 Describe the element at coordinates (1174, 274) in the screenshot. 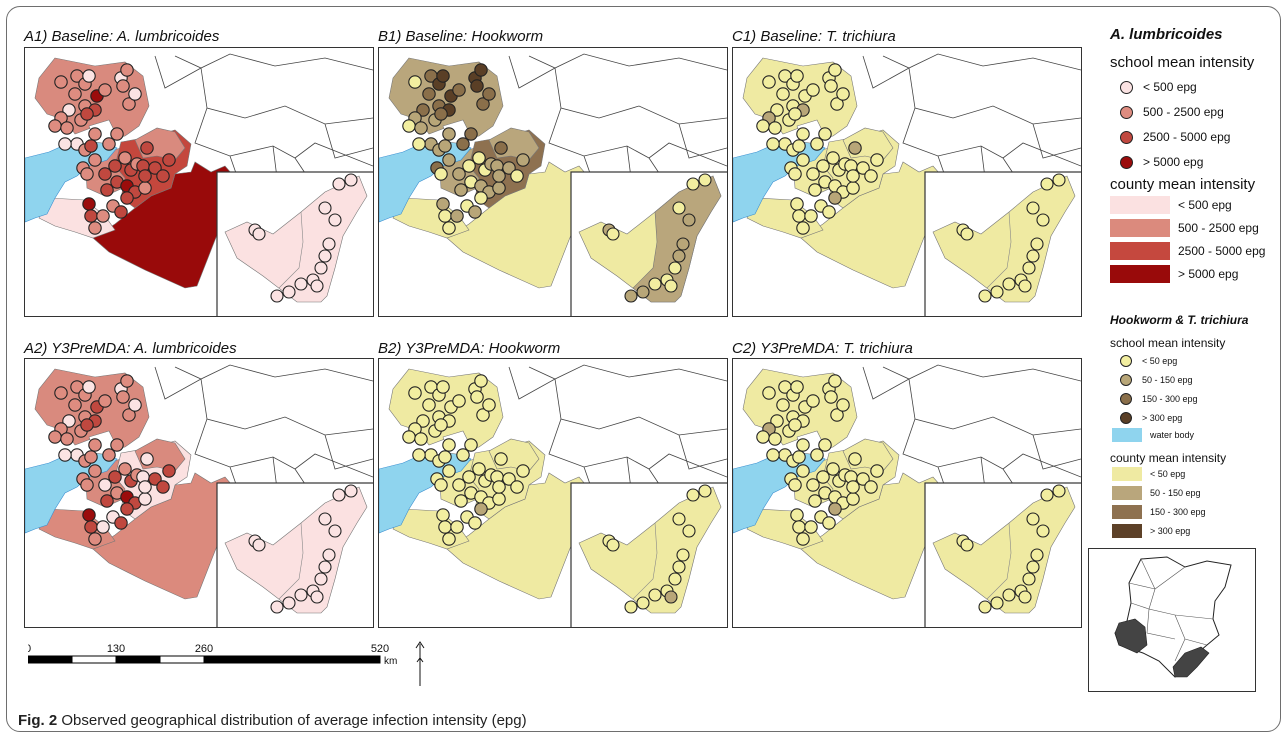

I see `legend-item: > 5000 epg` at that location.